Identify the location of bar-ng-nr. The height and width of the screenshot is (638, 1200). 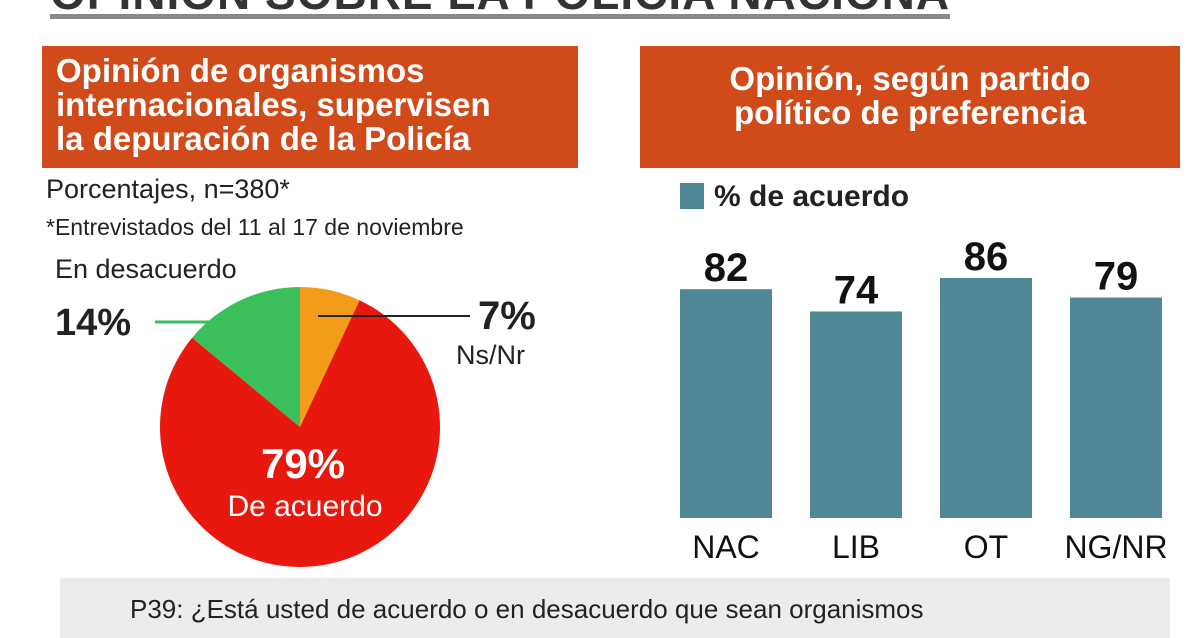
(1116, 407).